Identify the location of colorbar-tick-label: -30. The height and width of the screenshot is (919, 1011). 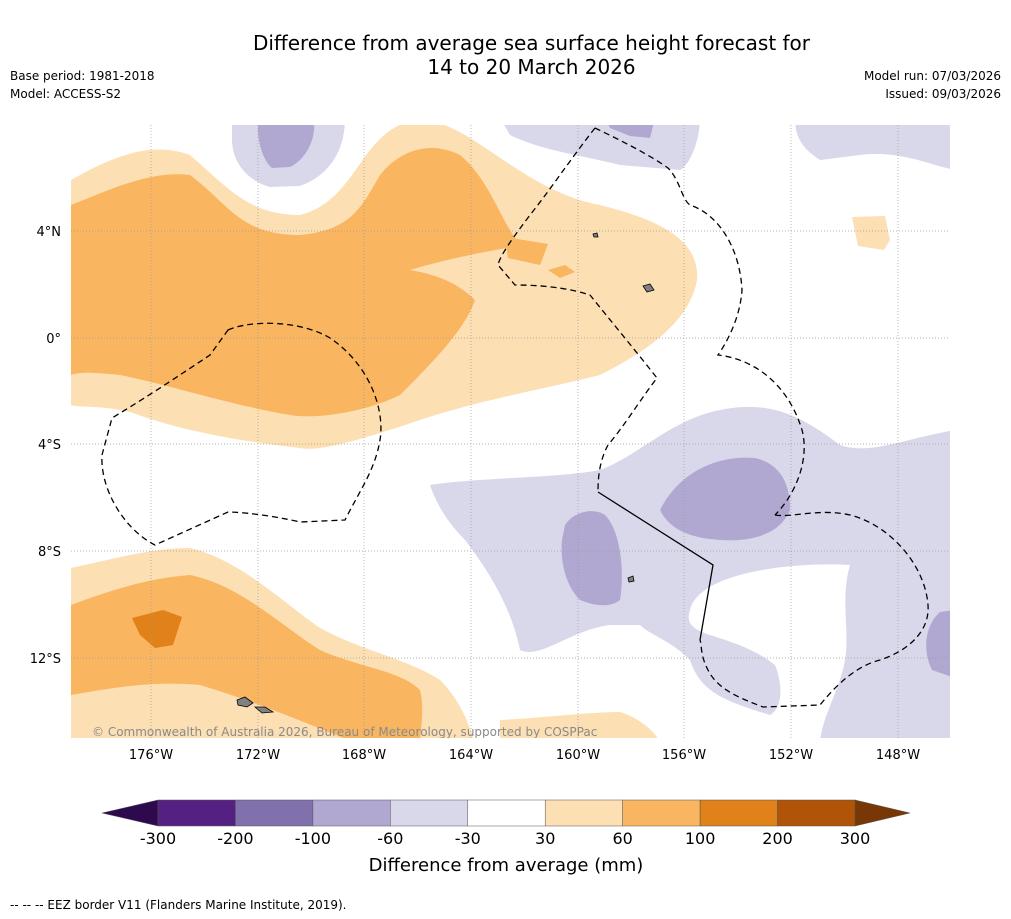
(468, 838).